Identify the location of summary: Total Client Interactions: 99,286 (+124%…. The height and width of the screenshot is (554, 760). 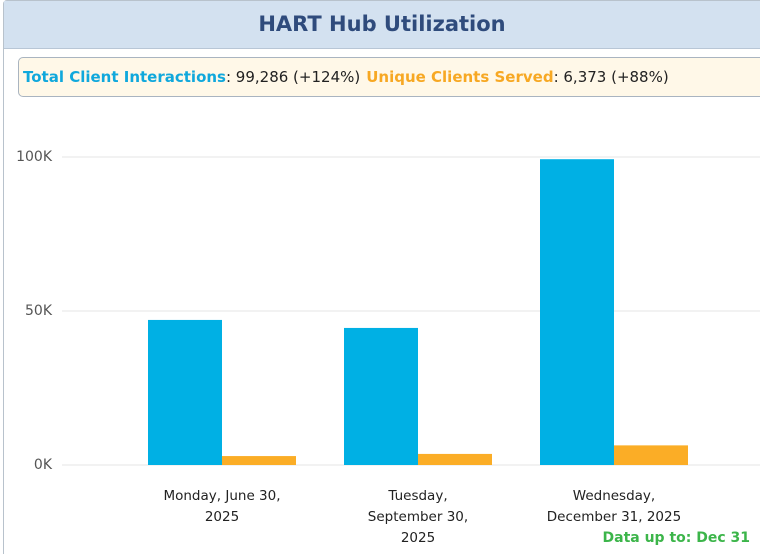
(389, 77).